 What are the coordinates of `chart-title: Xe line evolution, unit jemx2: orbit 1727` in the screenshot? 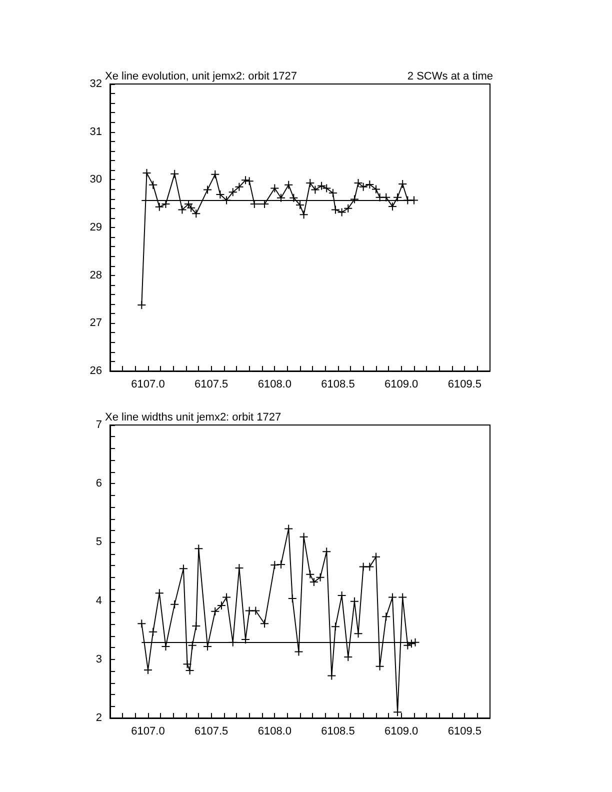 It's located at (201, 76).